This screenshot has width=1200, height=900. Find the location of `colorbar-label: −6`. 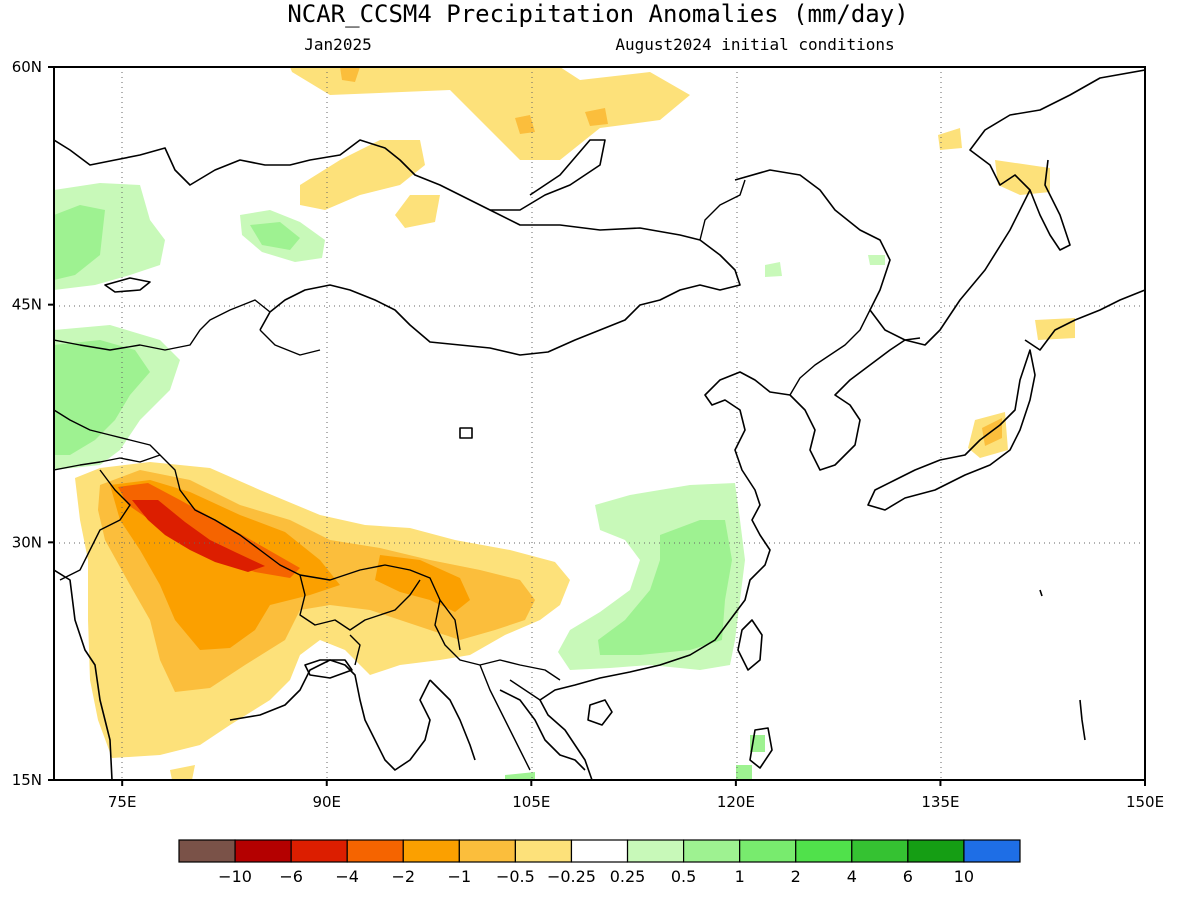

colorbar-label: −6 is located at coordinates (291, 876).